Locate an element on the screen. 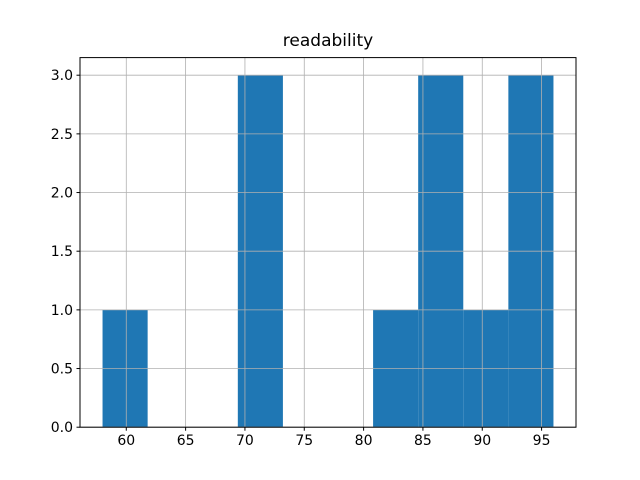  x-tick-label: 90 is located at coordinates (482, 441).